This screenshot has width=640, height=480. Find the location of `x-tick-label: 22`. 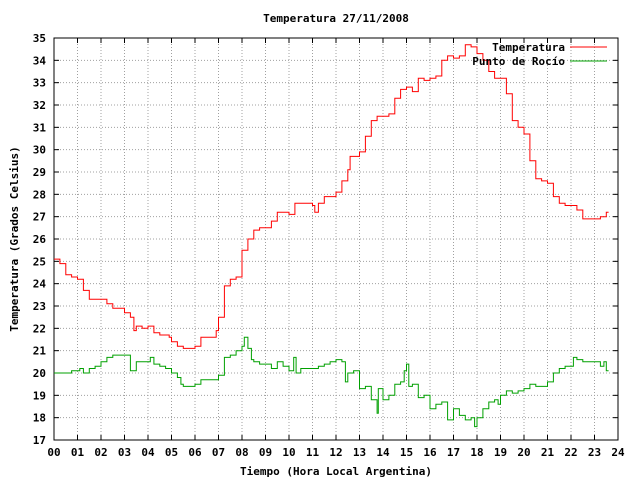

x-tick-label: 22 is located at coordinates (570, 452).